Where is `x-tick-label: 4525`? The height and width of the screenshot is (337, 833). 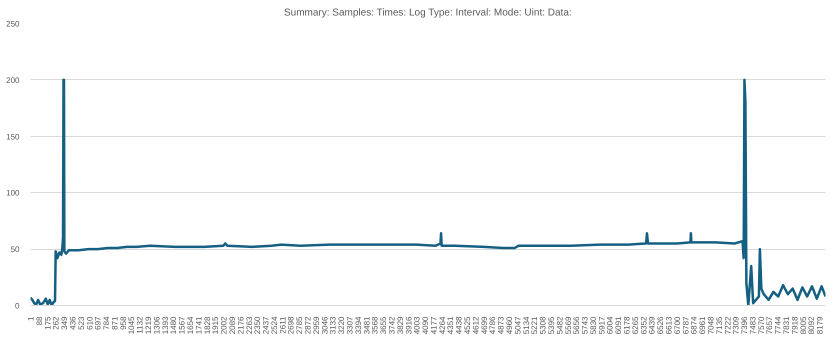
x-tick-label: 4525 is located at coordinates (467, 325).